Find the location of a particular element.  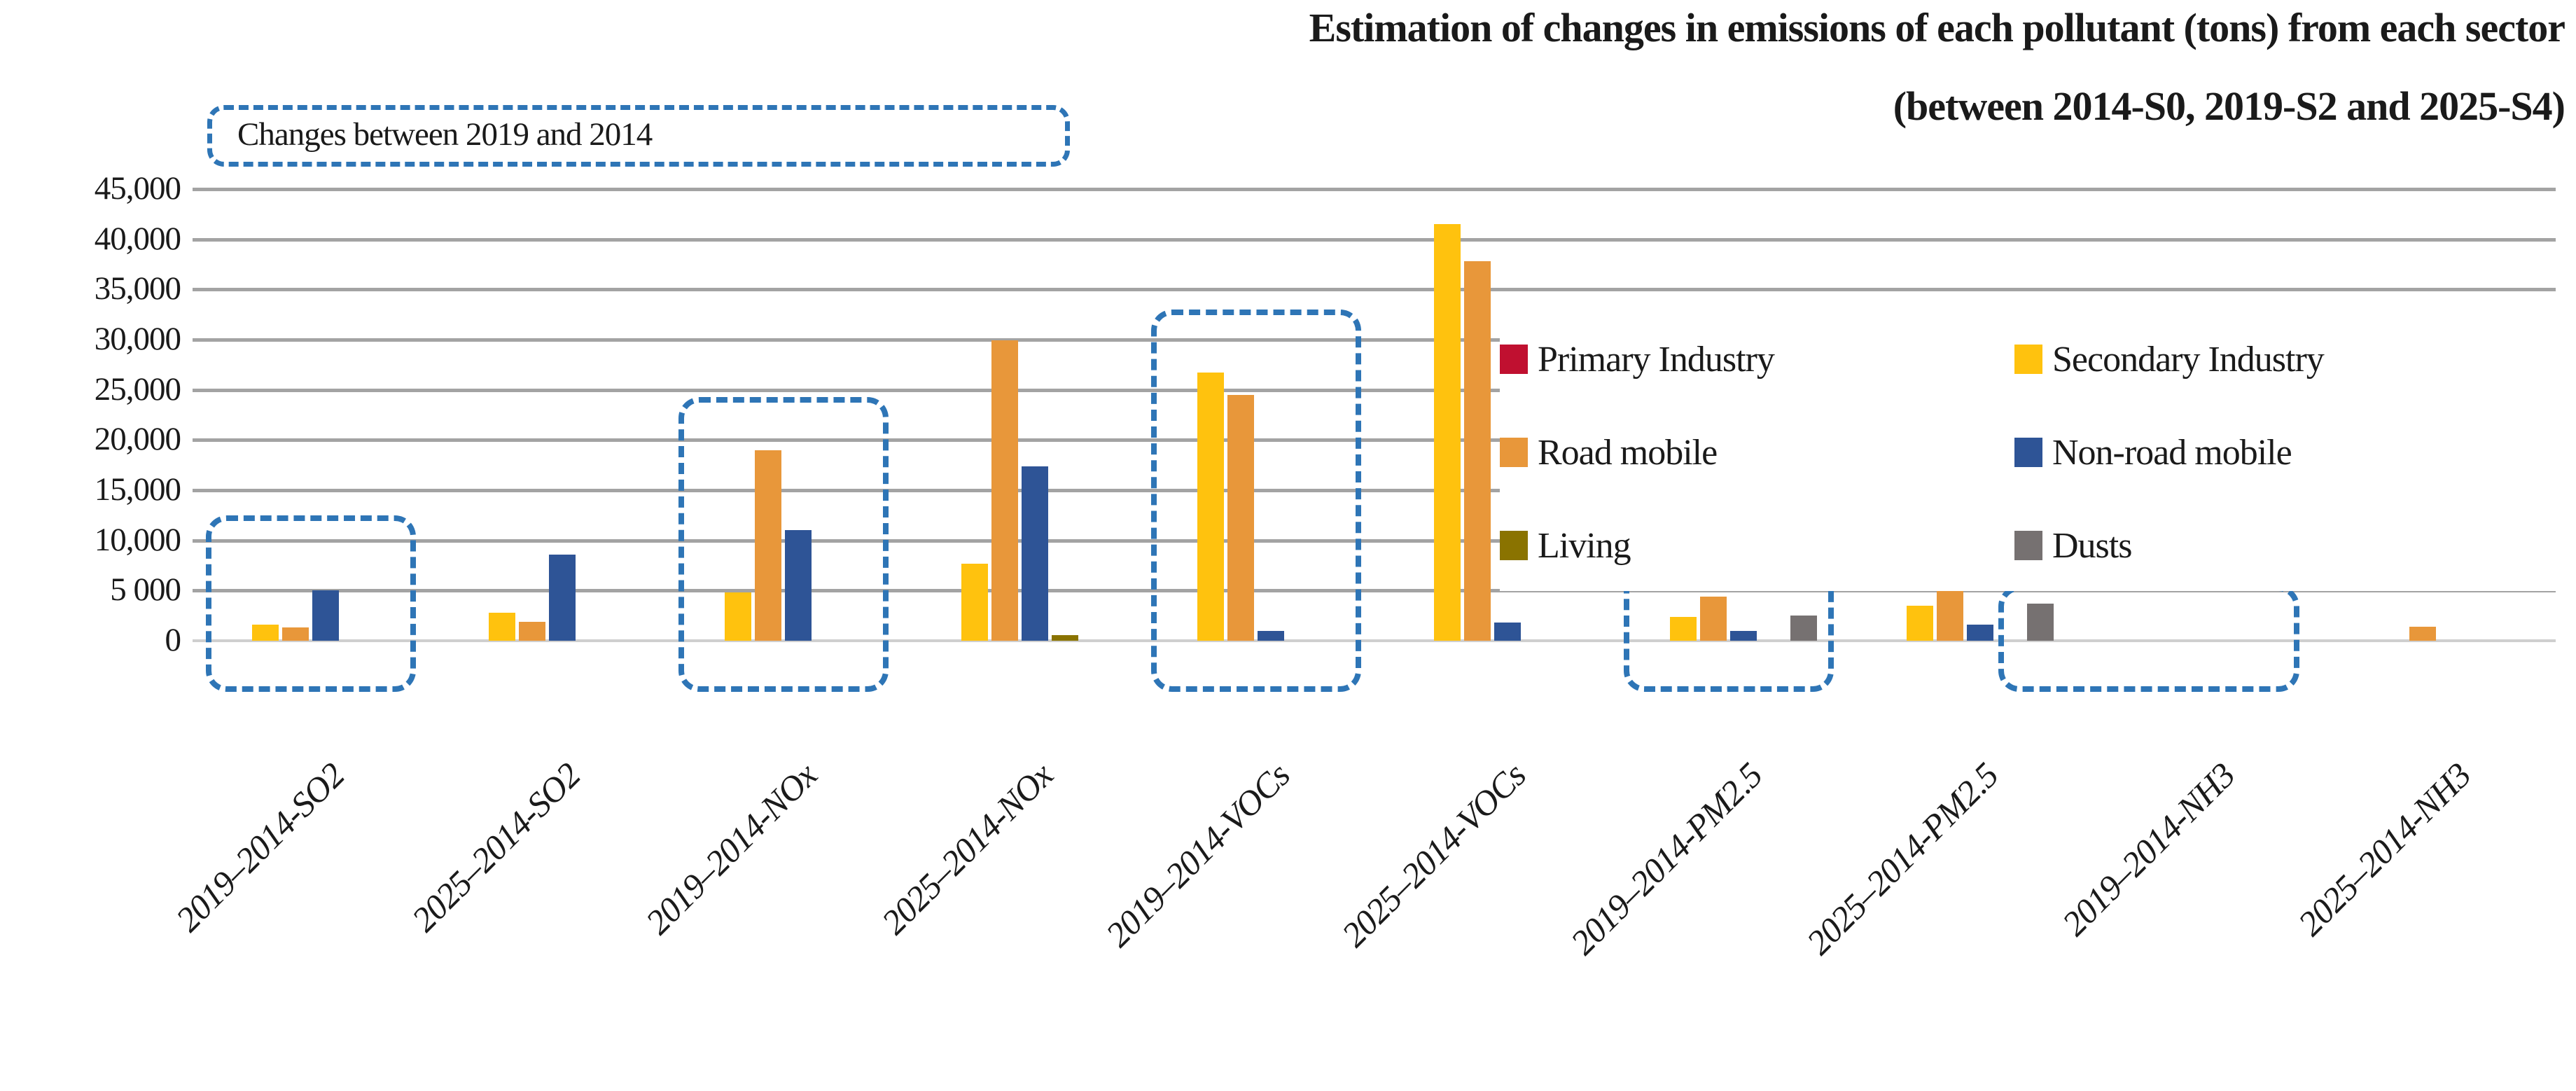

y-axis-tick-0: 0 is located at coordinates (173, 640).